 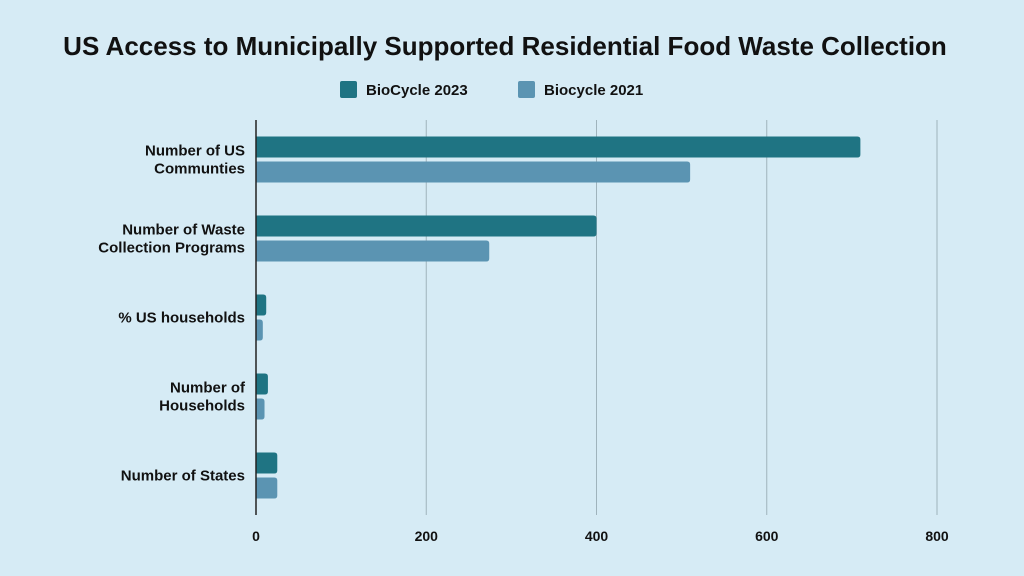 I want to click on category-label-2: % US households, so click(x=181, y=318).